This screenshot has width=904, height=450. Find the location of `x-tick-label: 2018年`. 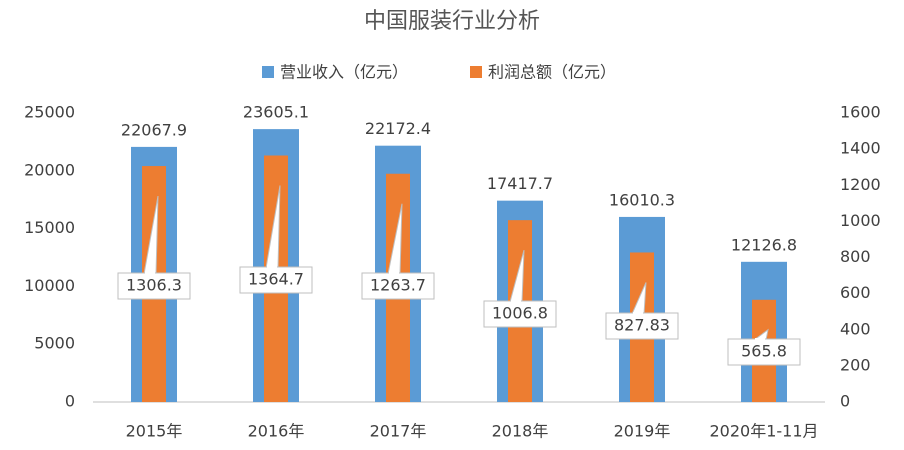

x-tick-label: 2018年 is located at coordinates (520, 431).